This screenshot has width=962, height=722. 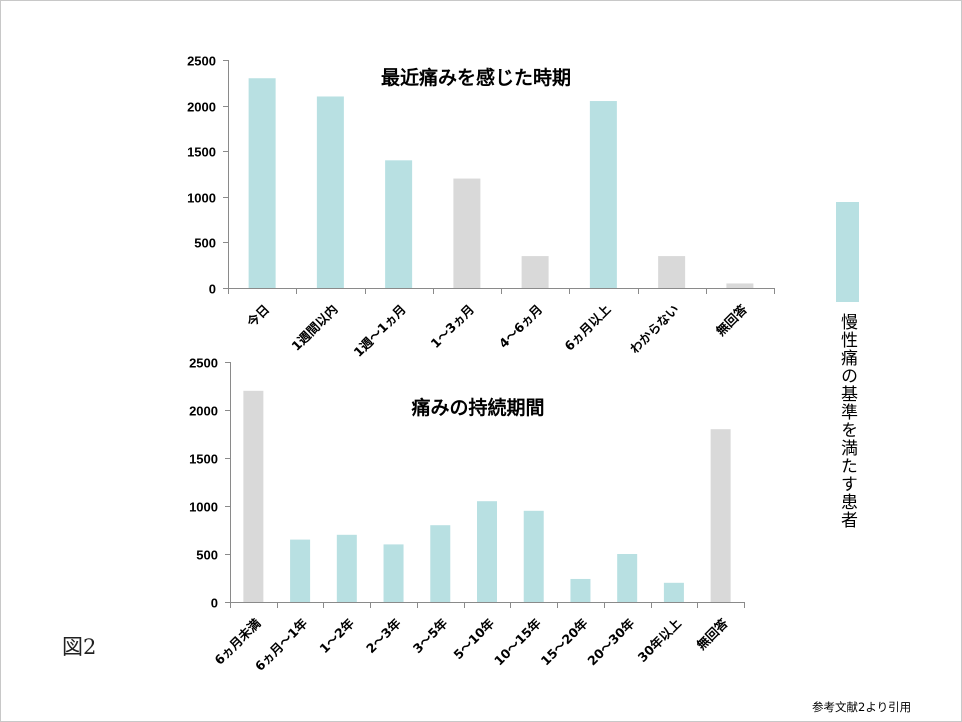 What do you see at coordinates (847, 252) in the screenshot?
I see `legend-swatch` at bounding box center [847, 252].